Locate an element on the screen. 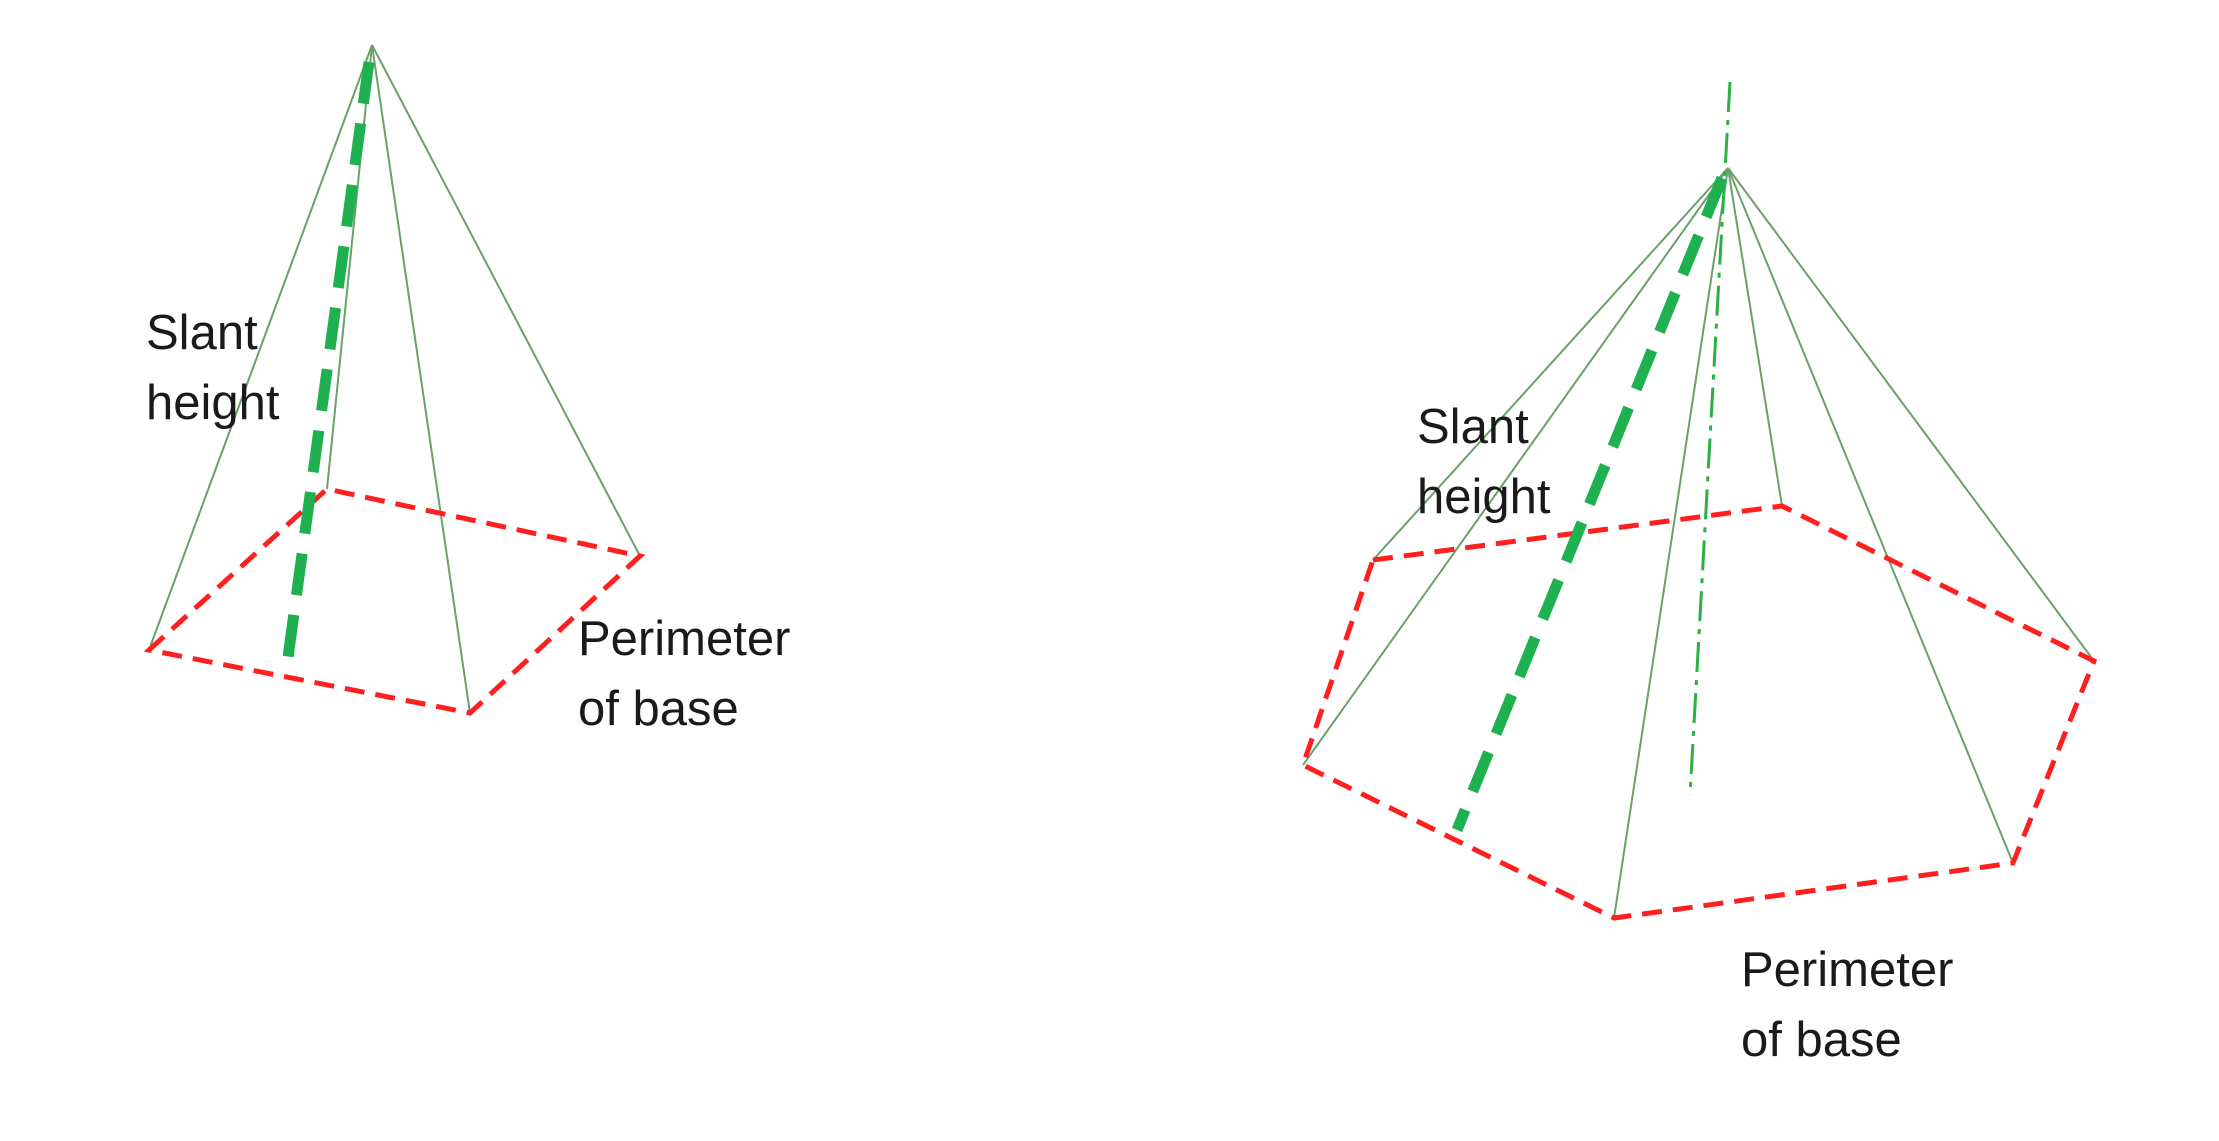 The height and width of the screenshot is (1141, 2219). square-base-perimeter is located at coordinates (394, 601).